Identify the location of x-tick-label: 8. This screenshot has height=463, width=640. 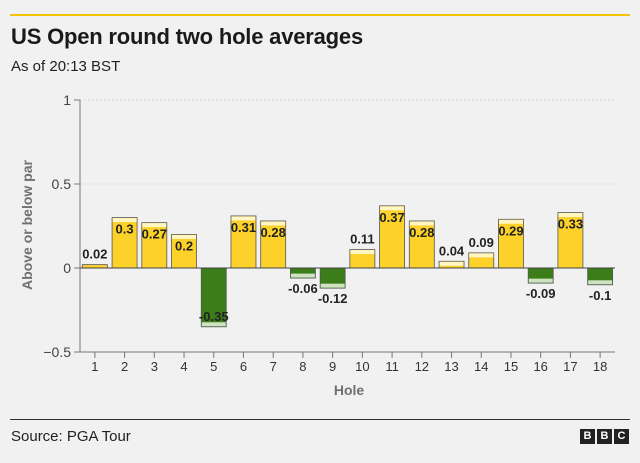
(302, 366).